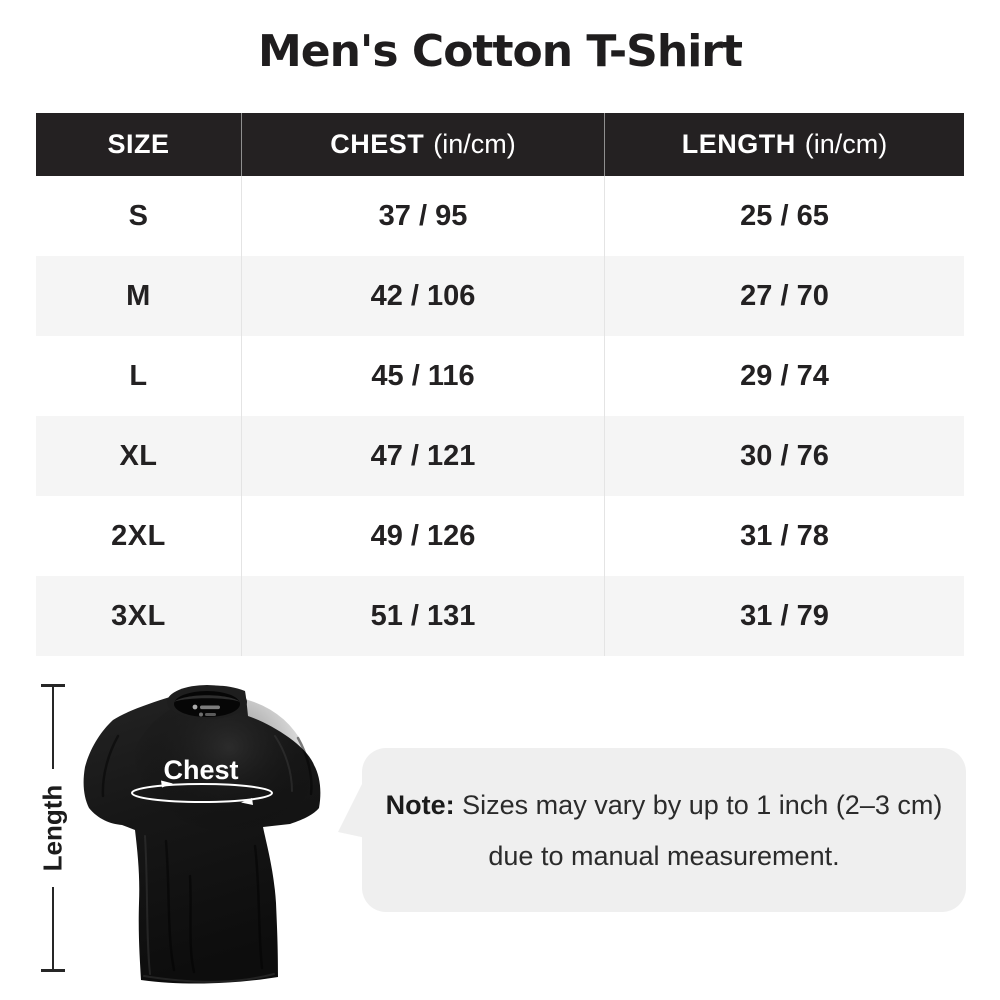 The image size is (1000, 1000). I want to click on tshirt-image: Chest, so click(202, 834).